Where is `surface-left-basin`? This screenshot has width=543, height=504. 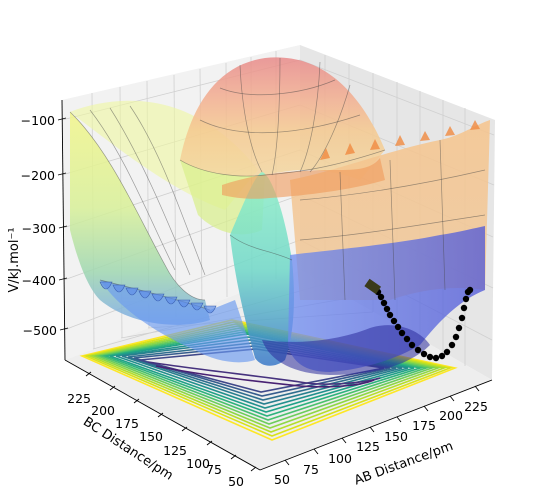 surface-left-basin is located at coordinates (177, 321).